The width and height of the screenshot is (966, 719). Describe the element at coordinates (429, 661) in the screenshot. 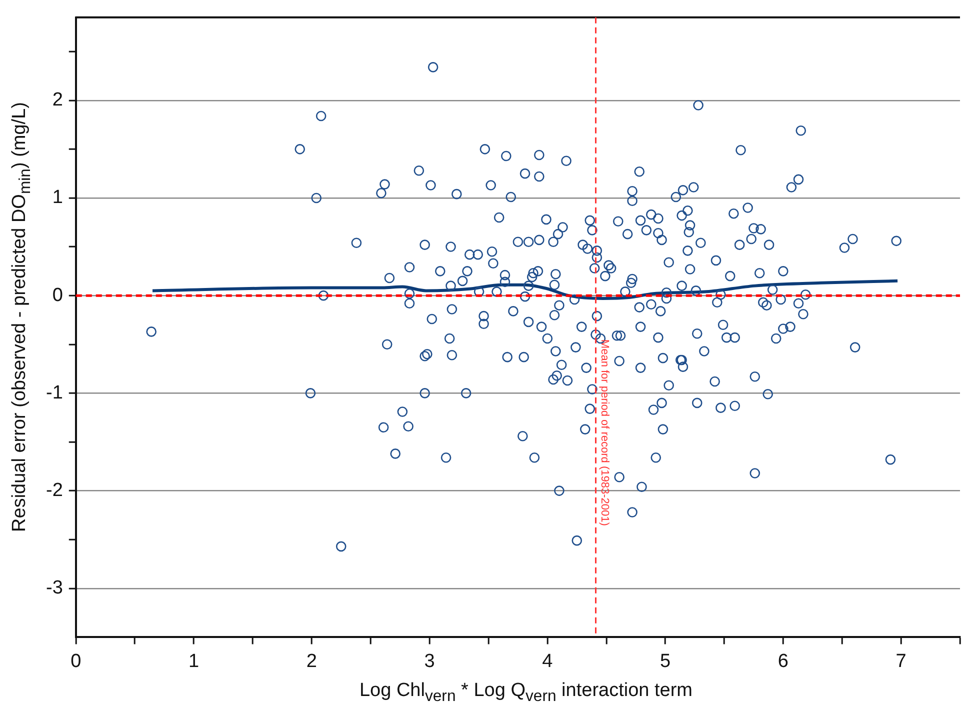

I see `x-tick-label: 3` at that location.